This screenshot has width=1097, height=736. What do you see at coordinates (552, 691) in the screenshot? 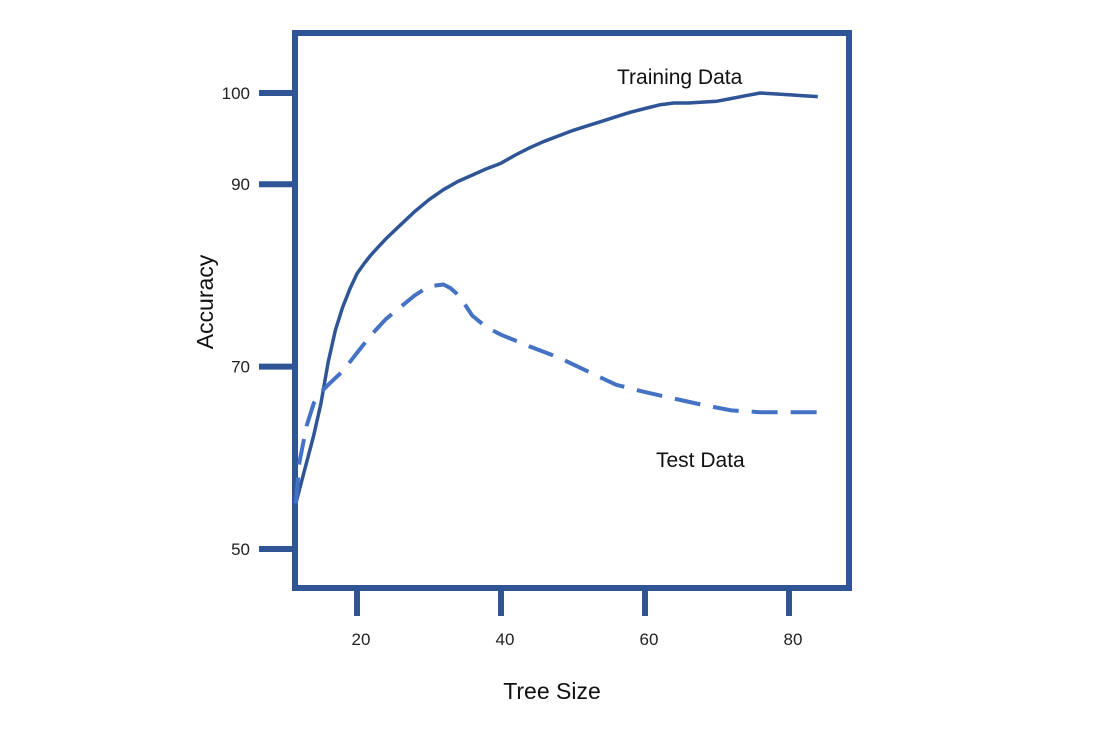
I see `x-axis-title: Tree Size` at bounding box center [552, 691].